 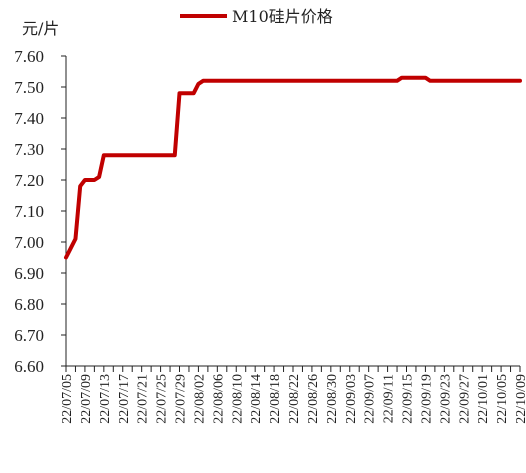 What do you see at coordinates (29, 56) in the screenshot?
I see `y-tick-label: 7.60` at bounding box center [29, 56].